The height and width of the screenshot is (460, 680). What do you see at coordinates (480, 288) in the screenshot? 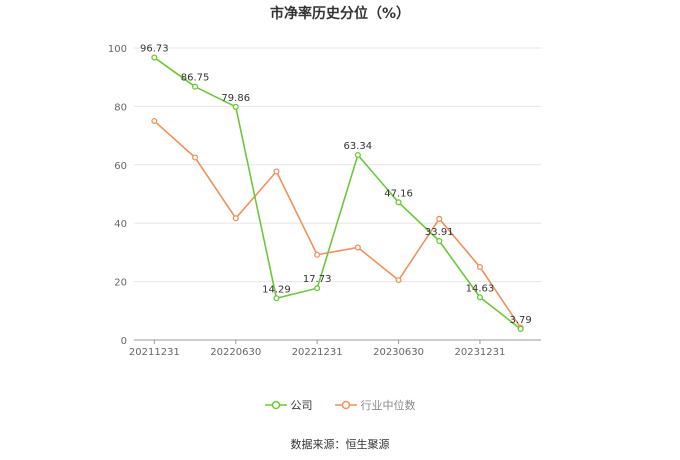
I see `data-label: 14.63` at bounding box center [480, 288].